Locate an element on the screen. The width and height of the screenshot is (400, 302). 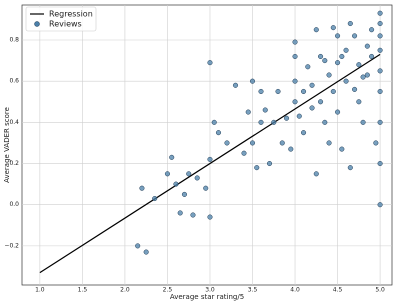
x-tick-label: 5.0 is located at coordinates (380, 290).